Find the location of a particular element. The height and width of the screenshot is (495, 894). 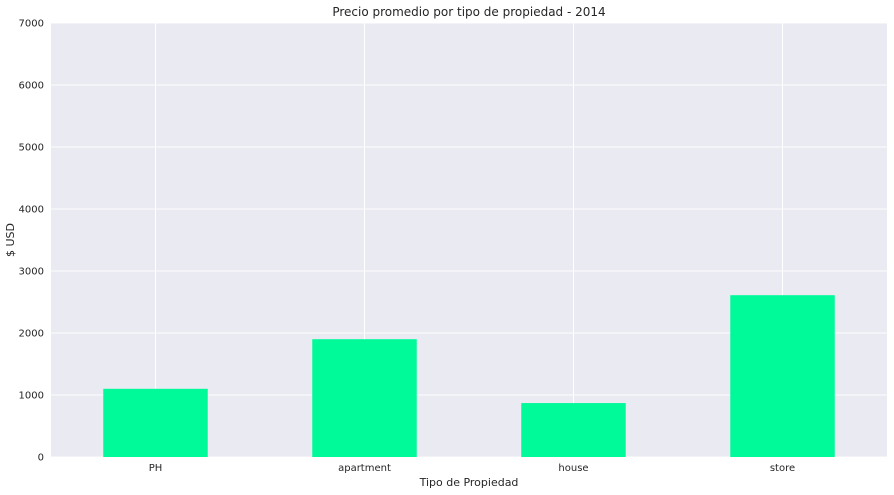

x-tick-label: apartment is located at coordinates (364, 468).